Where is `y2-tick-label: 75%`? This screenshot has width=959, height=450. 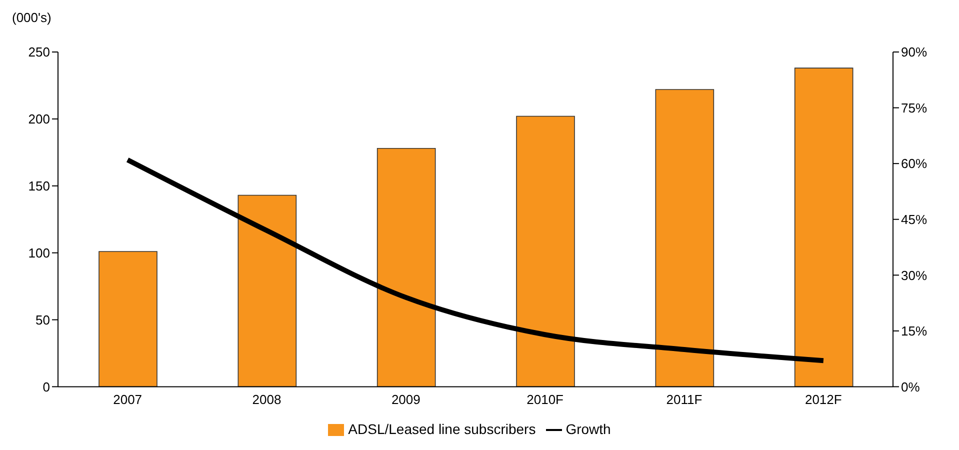 y2-tick-label: 75% is located at coordinates (914, 108).